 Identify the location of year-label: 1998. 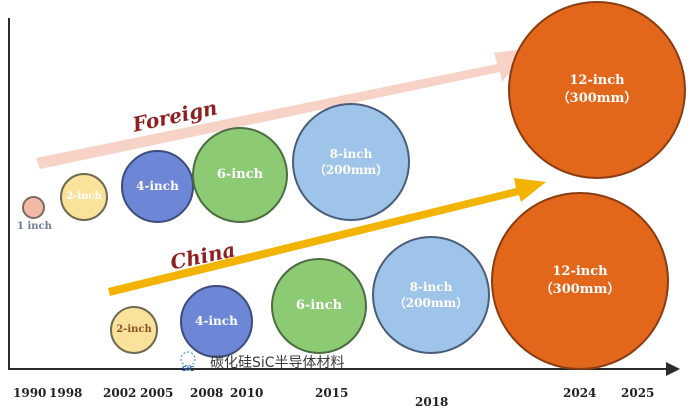
(66, 393).